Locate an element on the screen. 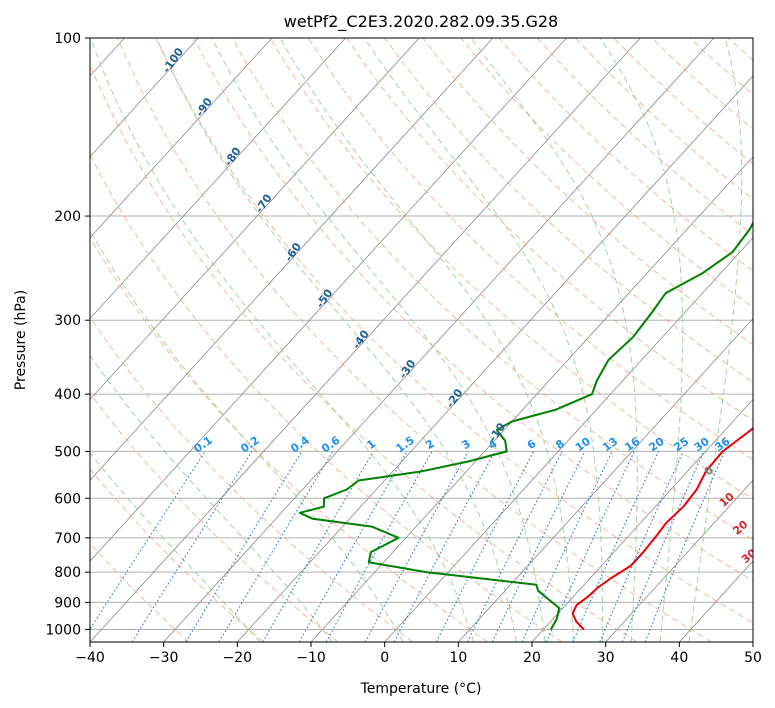  y-tick-label: 400 is located at coordinates (67, 395).